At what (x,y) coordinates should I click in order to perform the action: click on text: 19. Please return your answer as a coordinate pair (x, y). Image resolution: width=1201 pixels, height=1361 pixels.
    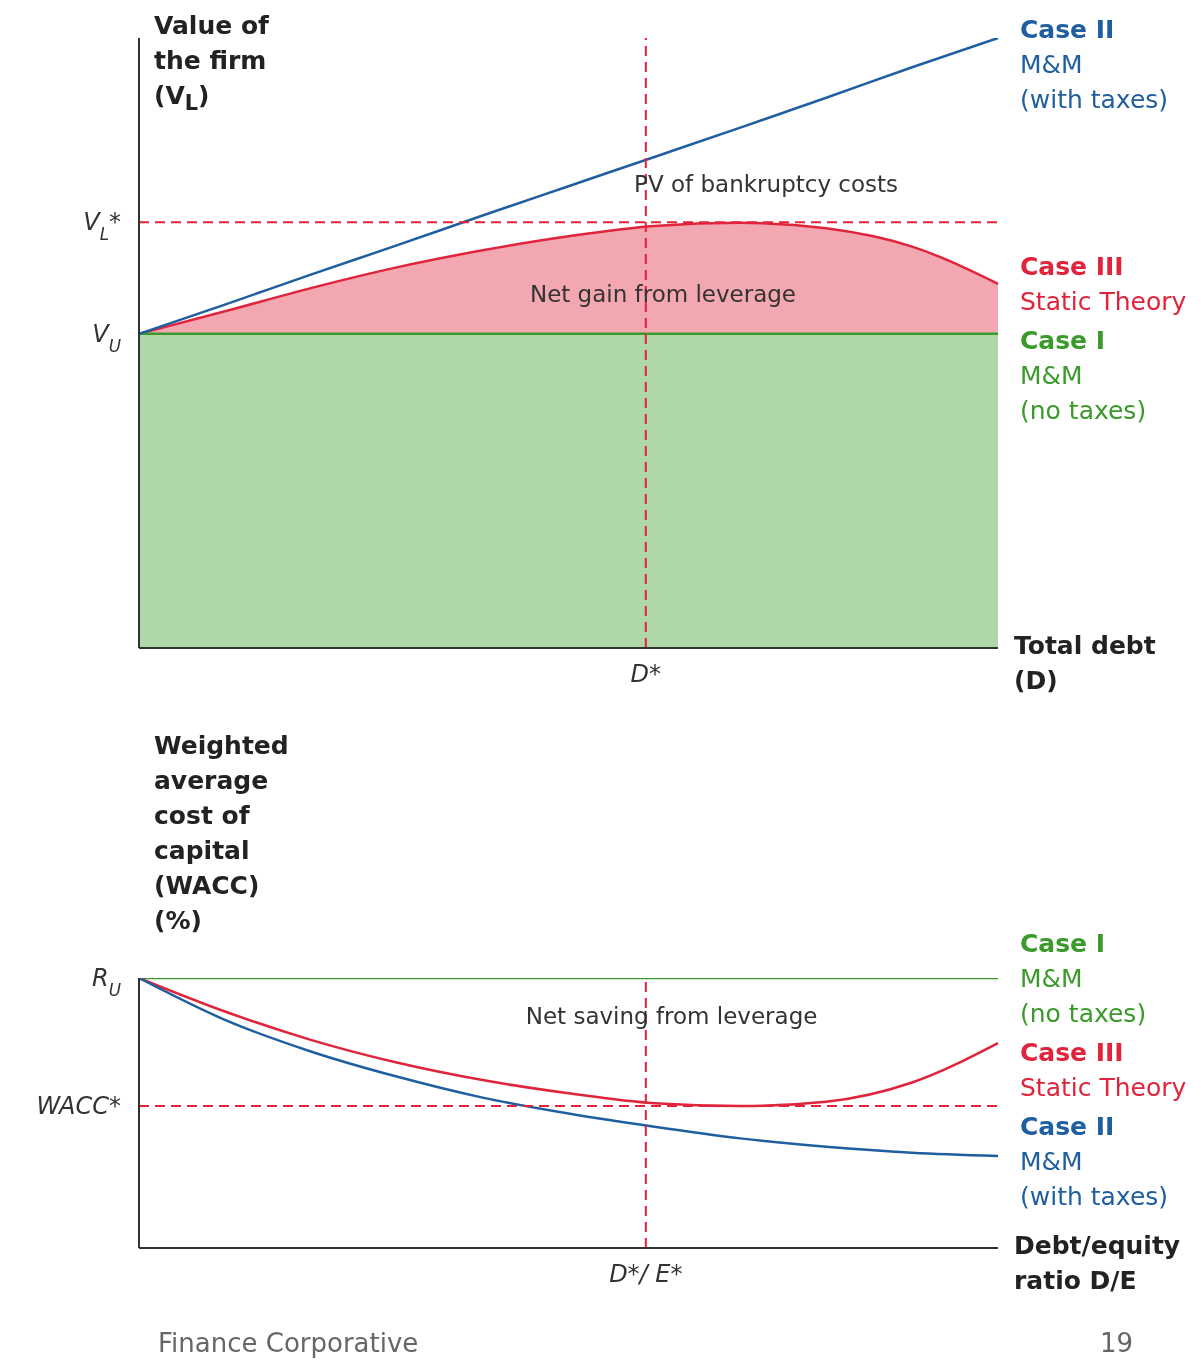
    Looking at the image, I should click on (1116, 1343).